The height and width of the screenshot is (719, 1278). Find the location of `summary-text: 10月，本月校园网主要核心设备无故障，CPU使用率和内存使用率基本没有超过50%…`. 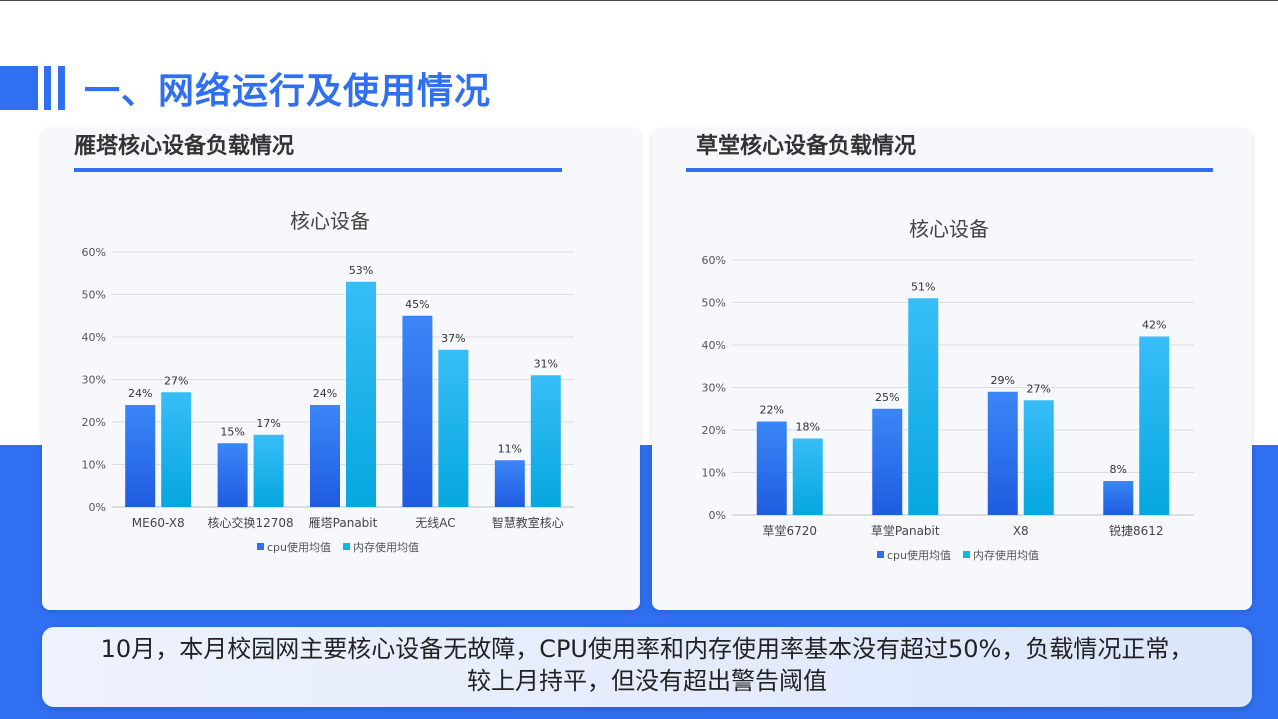

summary-text: 10月，本月校园网主要核心设备无故障，CPU使用率和内存使用率基本没有超过50%… is located at coordinates (647, 665).